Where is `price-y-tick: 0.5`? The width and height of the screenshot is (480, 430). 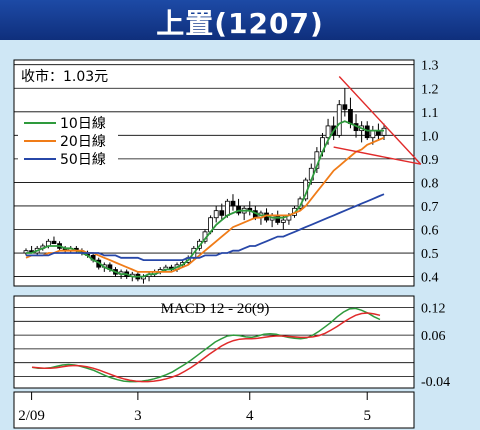
price-y-tick: 0.5 is located at coordinates (430, 254).